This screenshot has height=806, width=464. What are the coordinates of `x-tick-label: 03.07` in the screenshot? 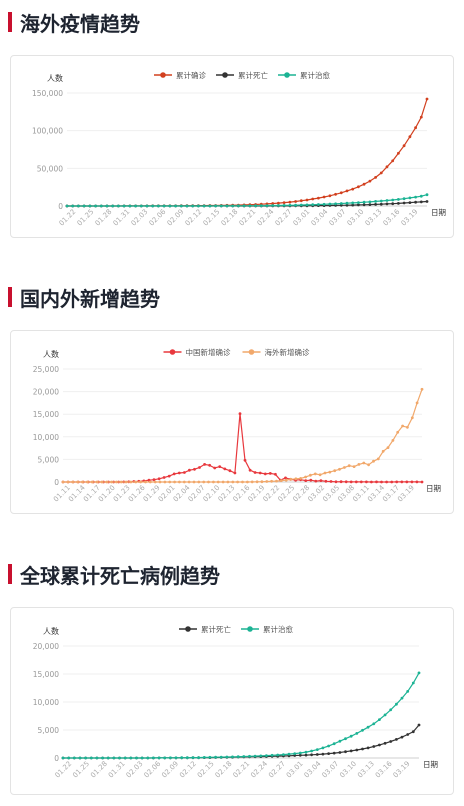 It's located at (330, 770).